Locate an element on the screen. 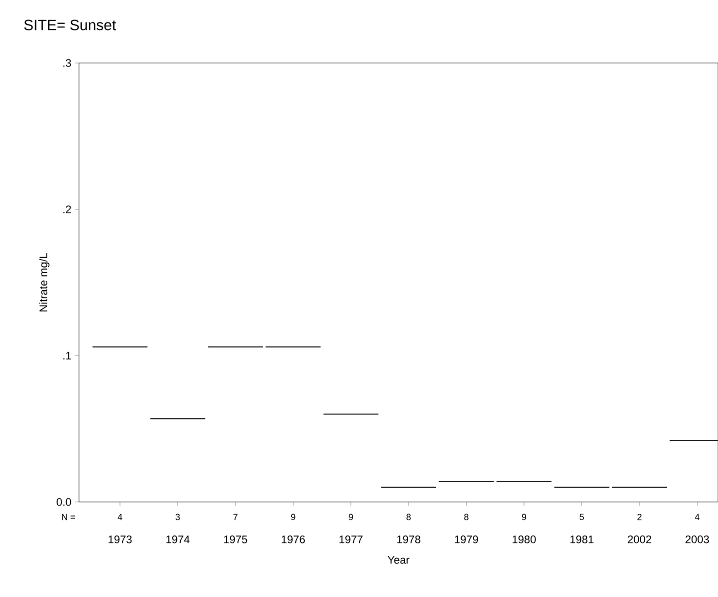 The image size is (718, 597). x-tick-label: 1973 is located at coordinates (120, 540).